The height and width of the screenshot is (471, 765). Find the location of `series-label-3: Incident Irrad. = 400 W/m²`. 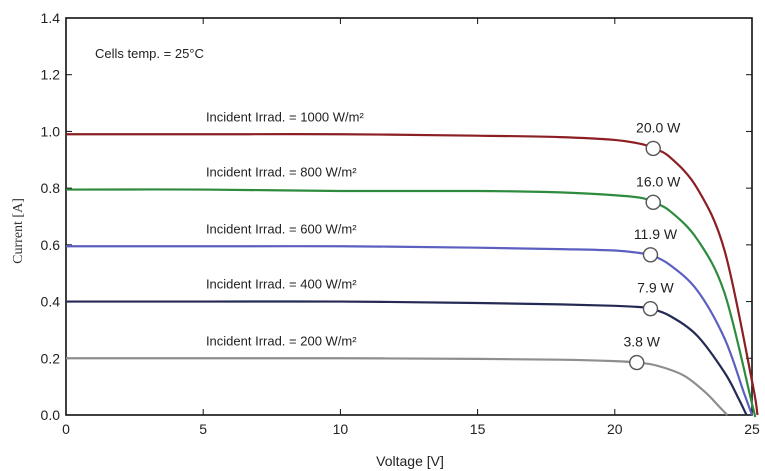

series-label-3: Incident Irrad. = 400 W/m² is located at coordinates (281, 284).